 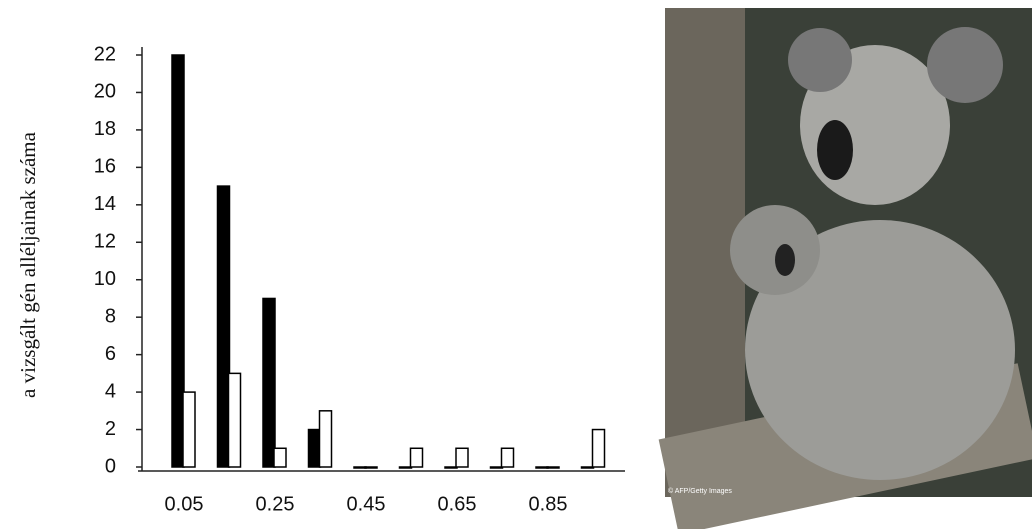 What do you see at coordinates (105, 92) in the screenshot?
I see `y-tick-label: 20` at bounding box center [105, 92].